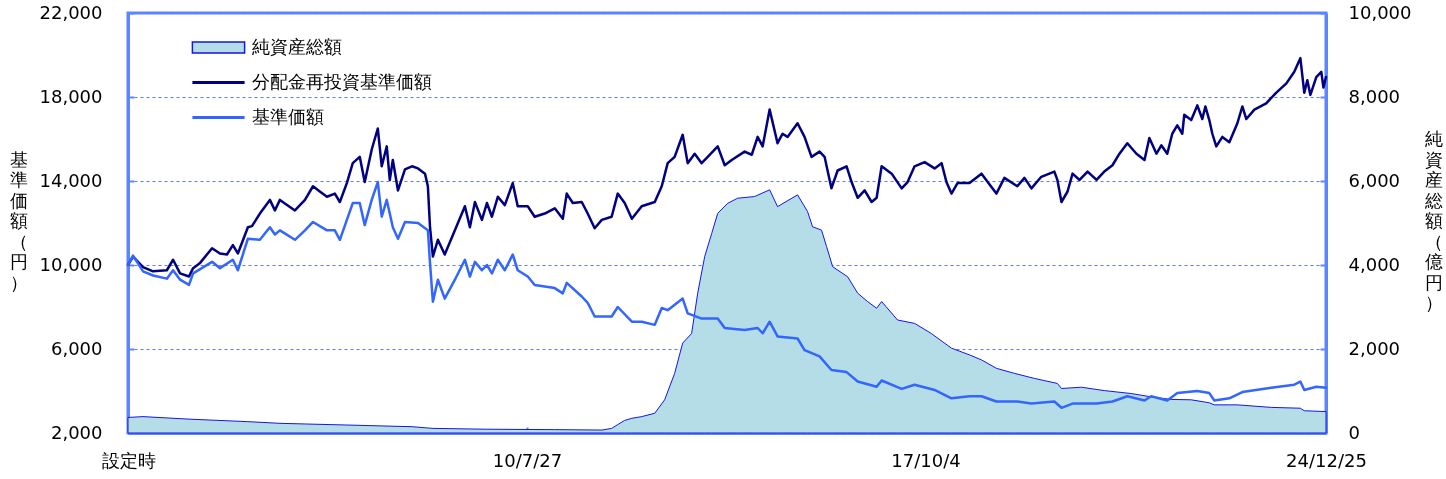 The height and width of the screenshot is (479, 1446). I want to click on x-tick-label: 設定時, so click(128, 460).